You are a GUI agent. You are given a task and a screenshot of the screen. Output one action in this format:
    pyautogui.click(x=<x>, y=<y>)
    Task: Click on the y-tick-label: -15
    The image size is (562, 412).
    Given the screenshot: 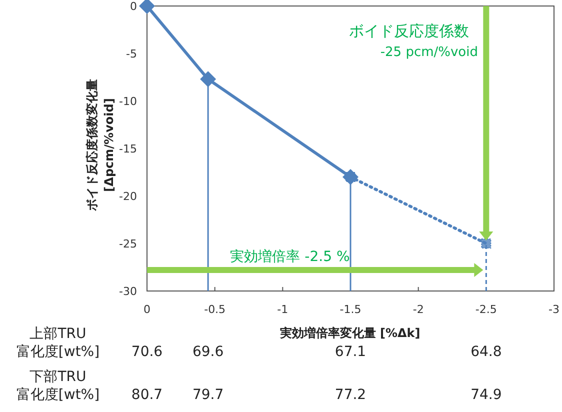 What is the action you would take?
    pyautogui.click(x=128, y=149)
    